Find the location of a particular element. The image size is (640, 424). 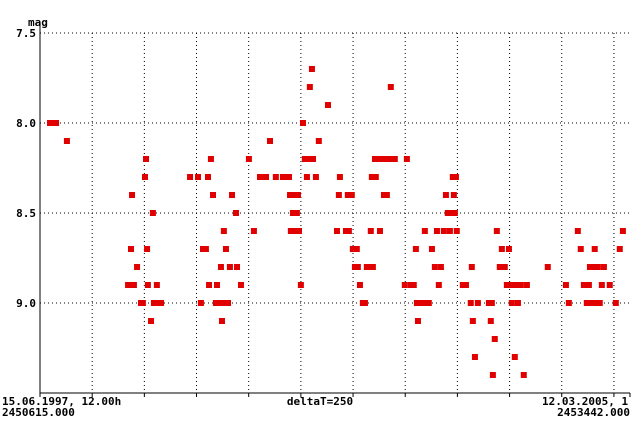

y-tick-label: 9.0 is located at coordinates (26, 303).